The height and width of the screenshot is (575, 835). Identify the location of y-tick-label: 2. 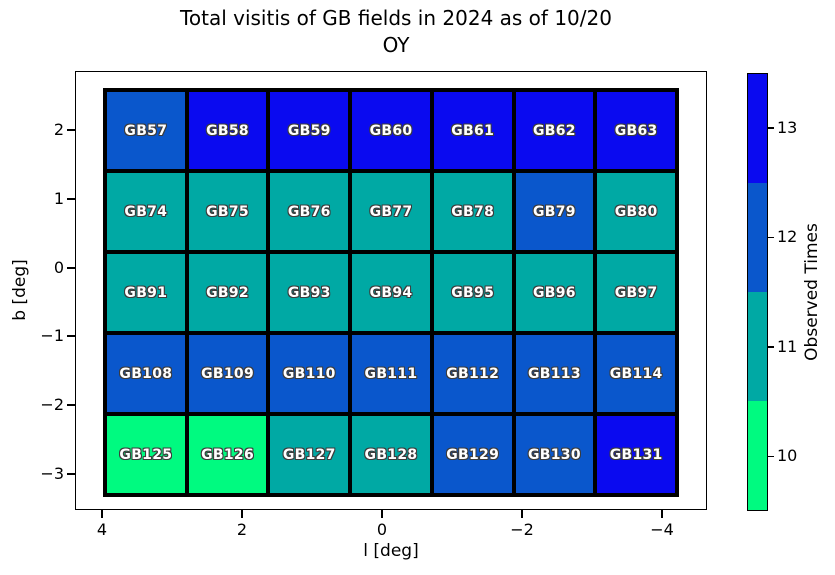
(58, 129).